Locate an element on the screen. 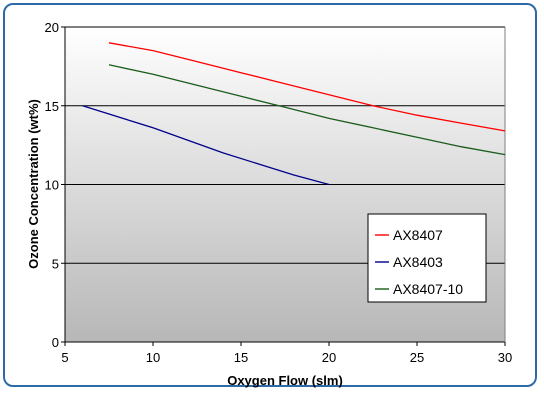 The height and width of the screenshot is (394, 544). legend-label-ax8407-10: AX8407-10 is located at coordinates (428, 289).